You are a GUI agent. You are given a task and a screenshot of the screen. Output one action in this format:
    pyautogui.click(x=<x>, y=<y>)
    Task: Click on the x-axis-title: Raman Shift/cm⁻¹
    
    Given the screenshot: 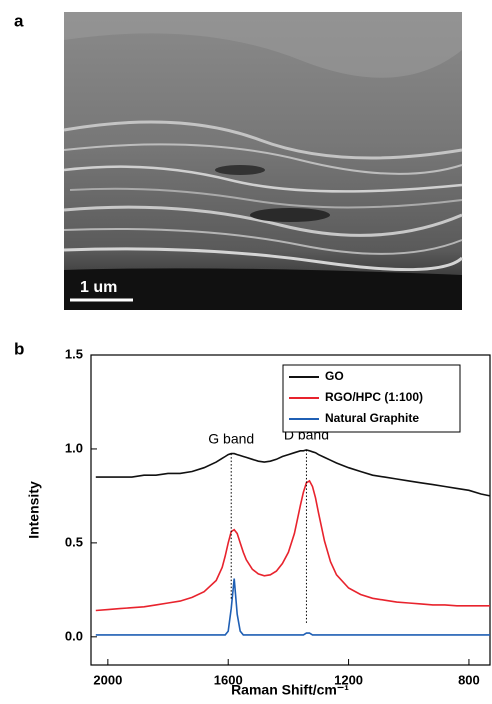 What is the action you would take?
    pyautogui.click(x=290, y=690)
    